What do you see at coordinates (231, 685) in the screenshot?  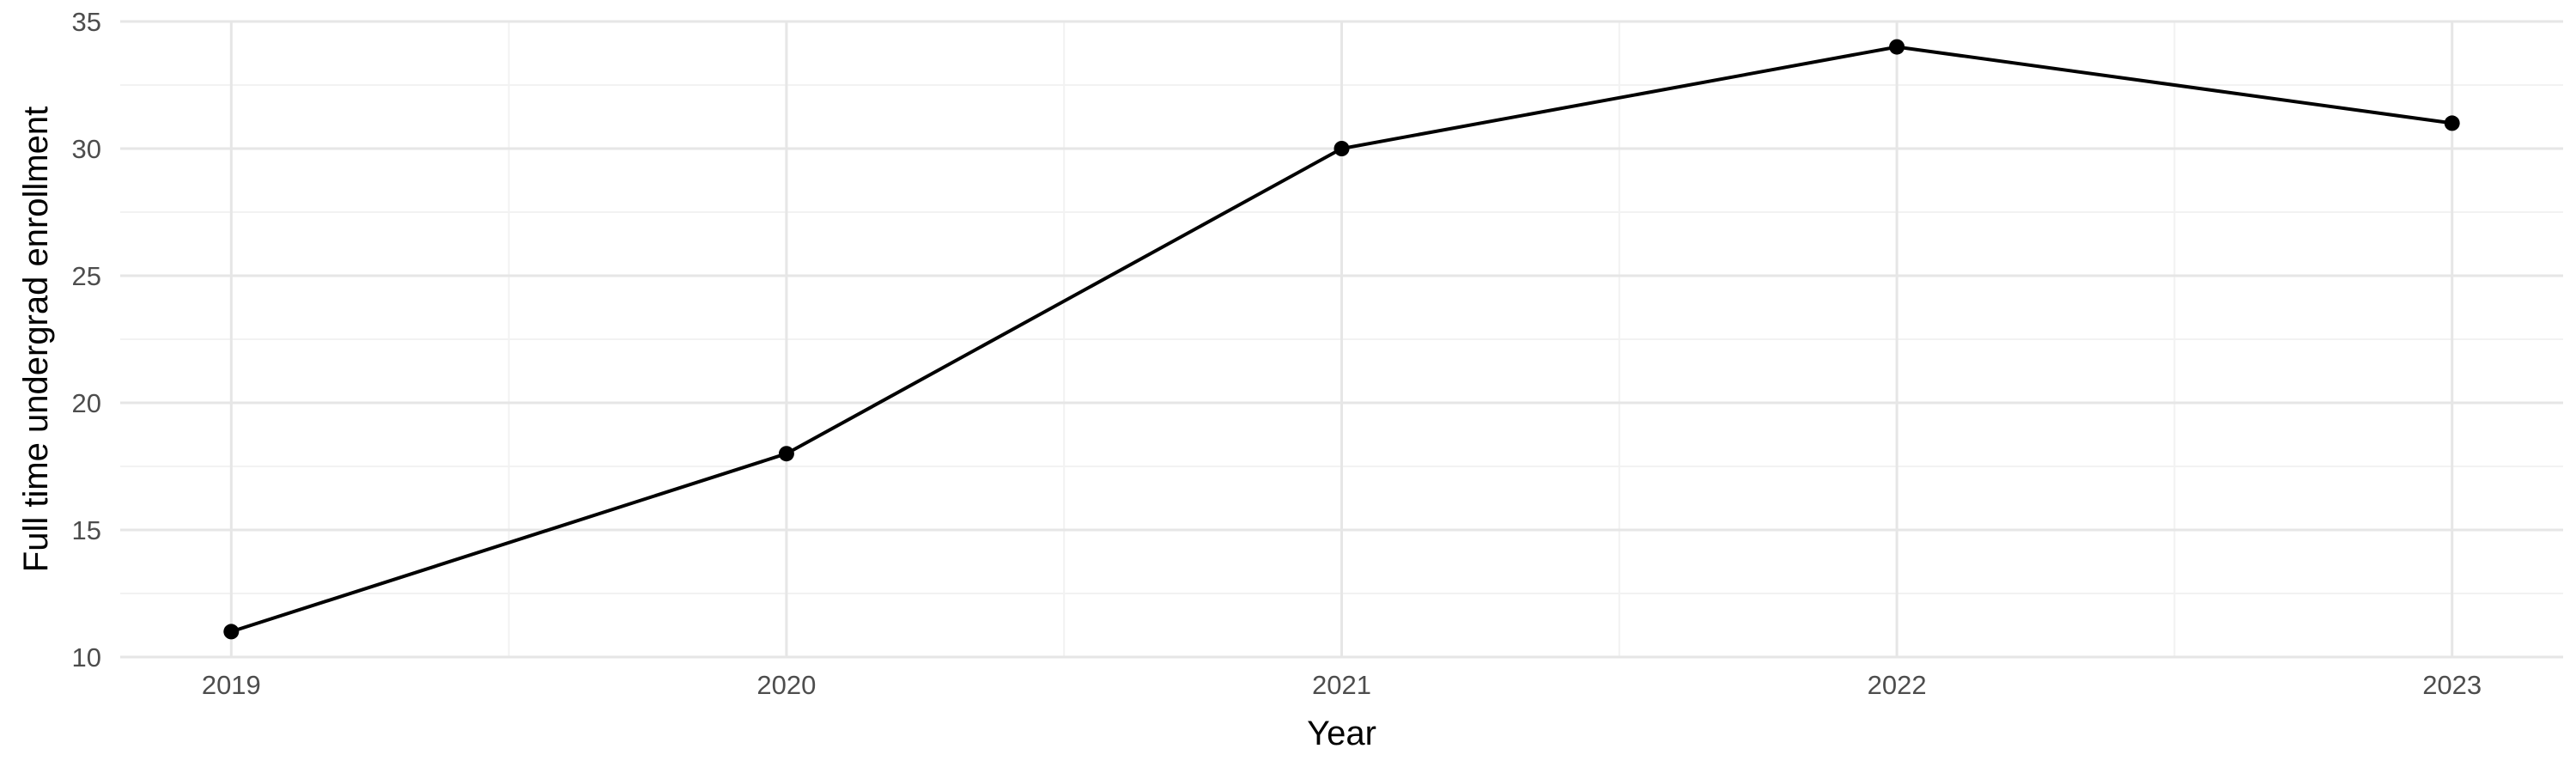 I see `x-tick-label: 2019` at bounding box center [231, 685].